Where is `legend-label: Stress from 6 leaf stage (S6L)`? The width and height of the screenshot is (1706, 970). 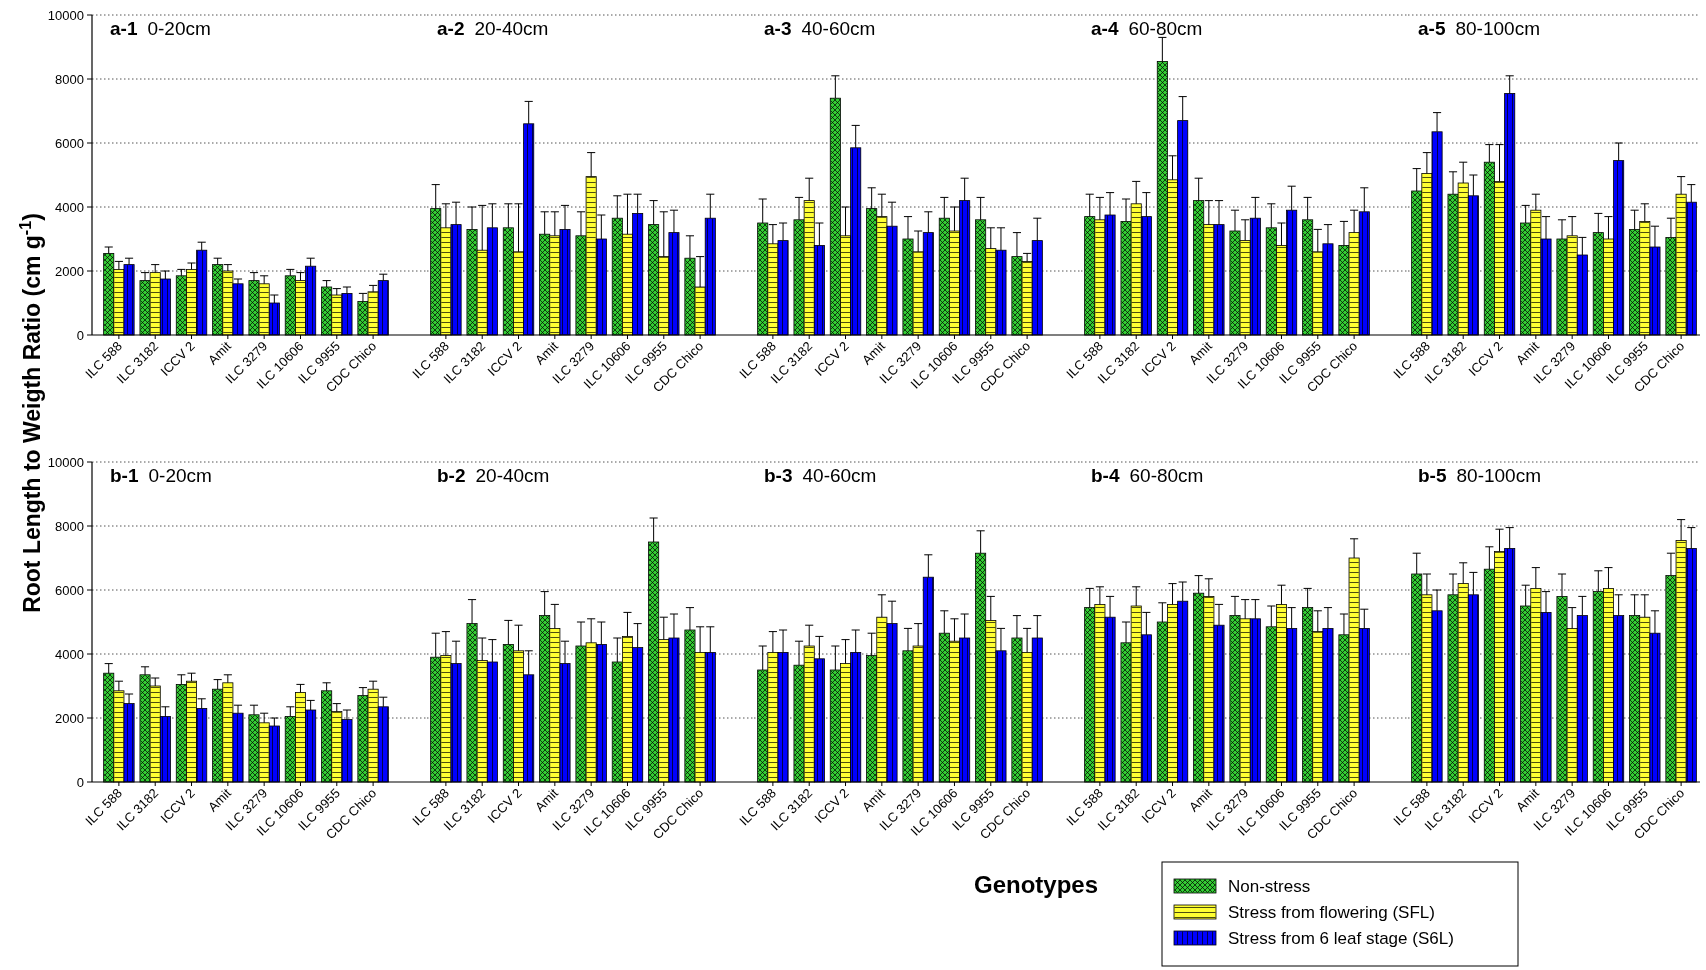
legend-label: Stress from 6 leaf stage (S6L) is located at coordinates (1341, 938).